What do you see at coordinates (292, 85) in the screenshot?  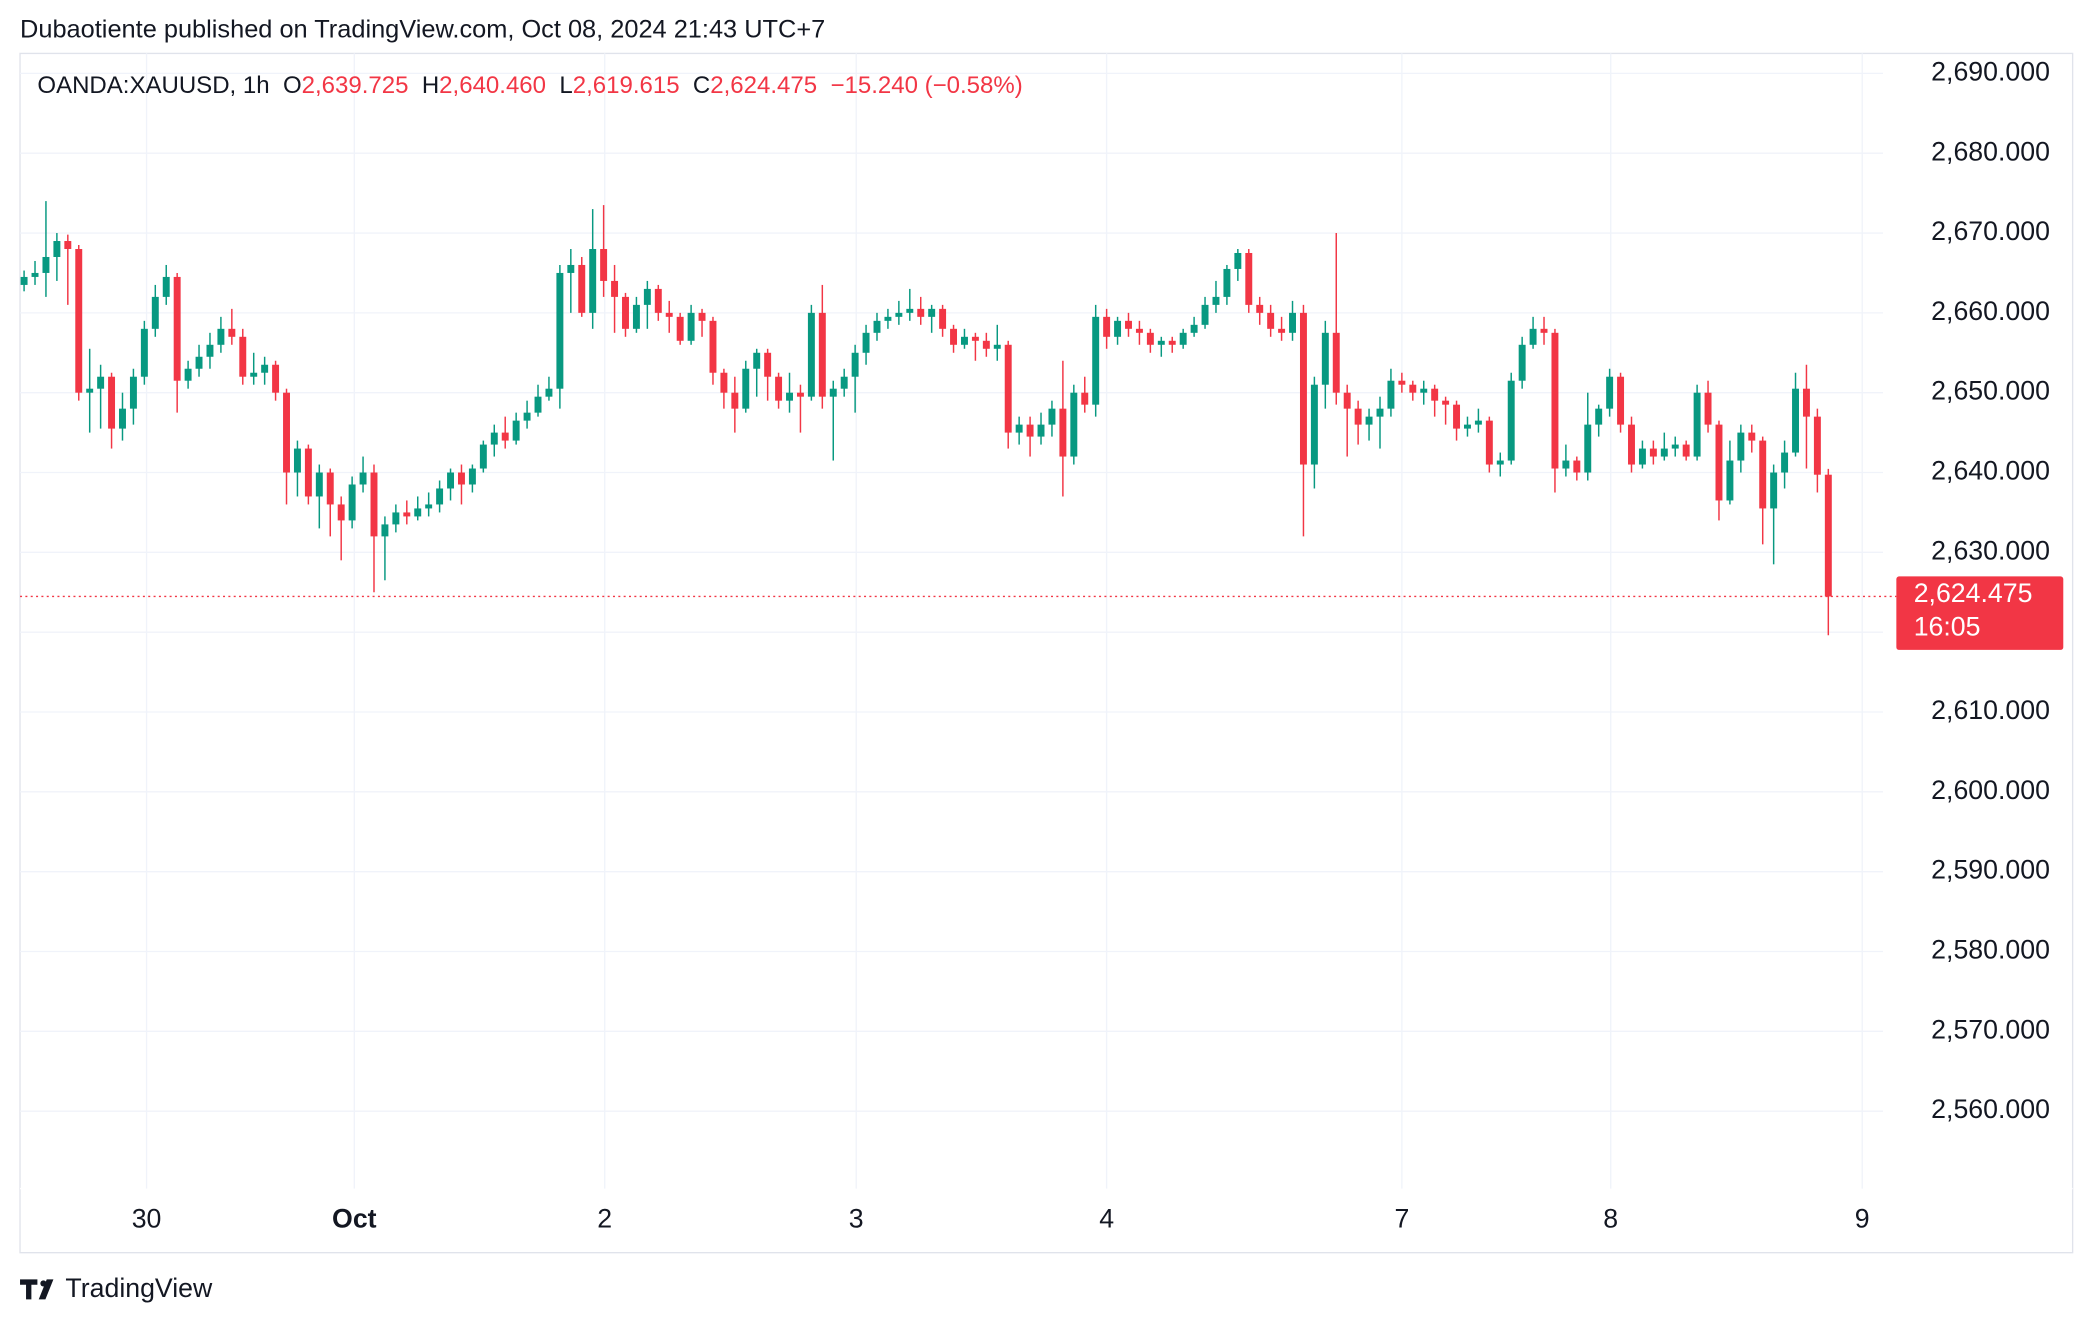 I see `legend-label: O` at bounding box center [292, 85].